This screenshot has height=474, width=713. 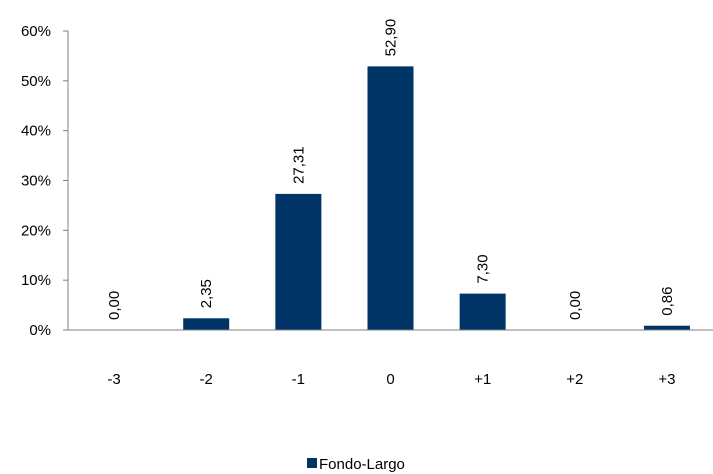 I want to click on legend-swatch, so click(x=312, y=463).